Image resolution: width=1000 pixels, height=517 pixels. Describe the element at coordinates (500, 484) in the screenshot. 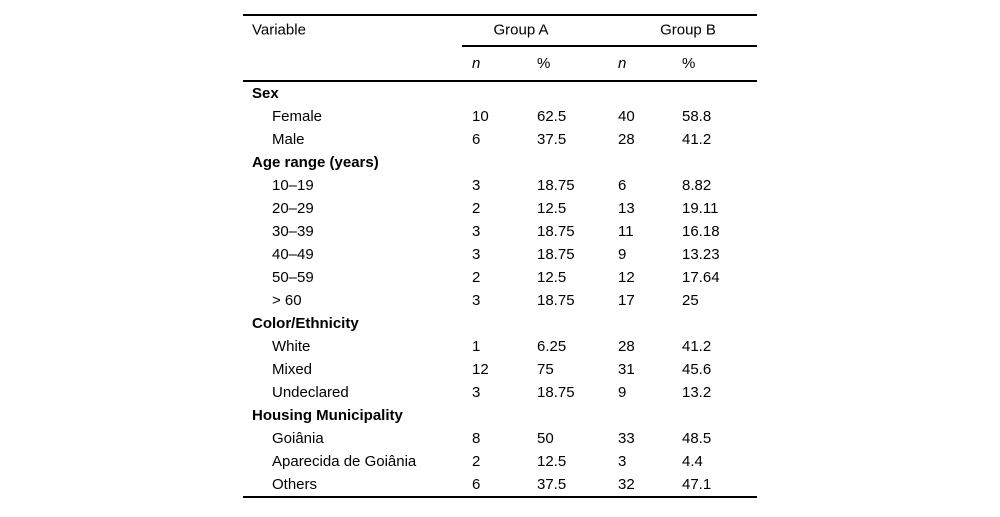

I see `table-row: Others 6 37.5 32 47.1` at that location.